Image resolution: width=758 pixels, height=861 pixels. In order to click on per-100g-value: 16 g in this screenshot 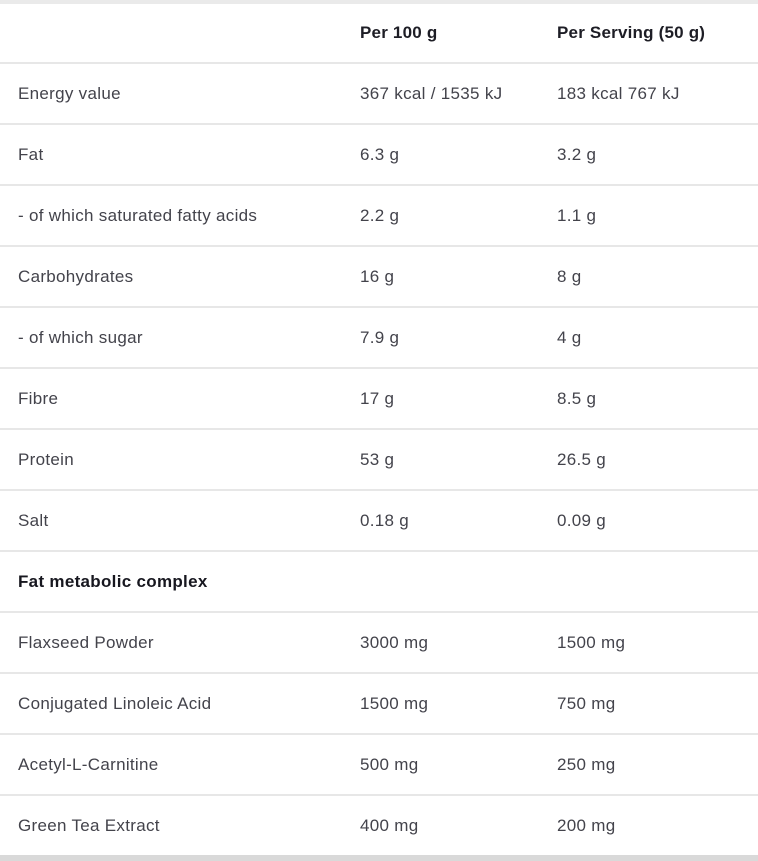, I will do `click(377, 276)`.